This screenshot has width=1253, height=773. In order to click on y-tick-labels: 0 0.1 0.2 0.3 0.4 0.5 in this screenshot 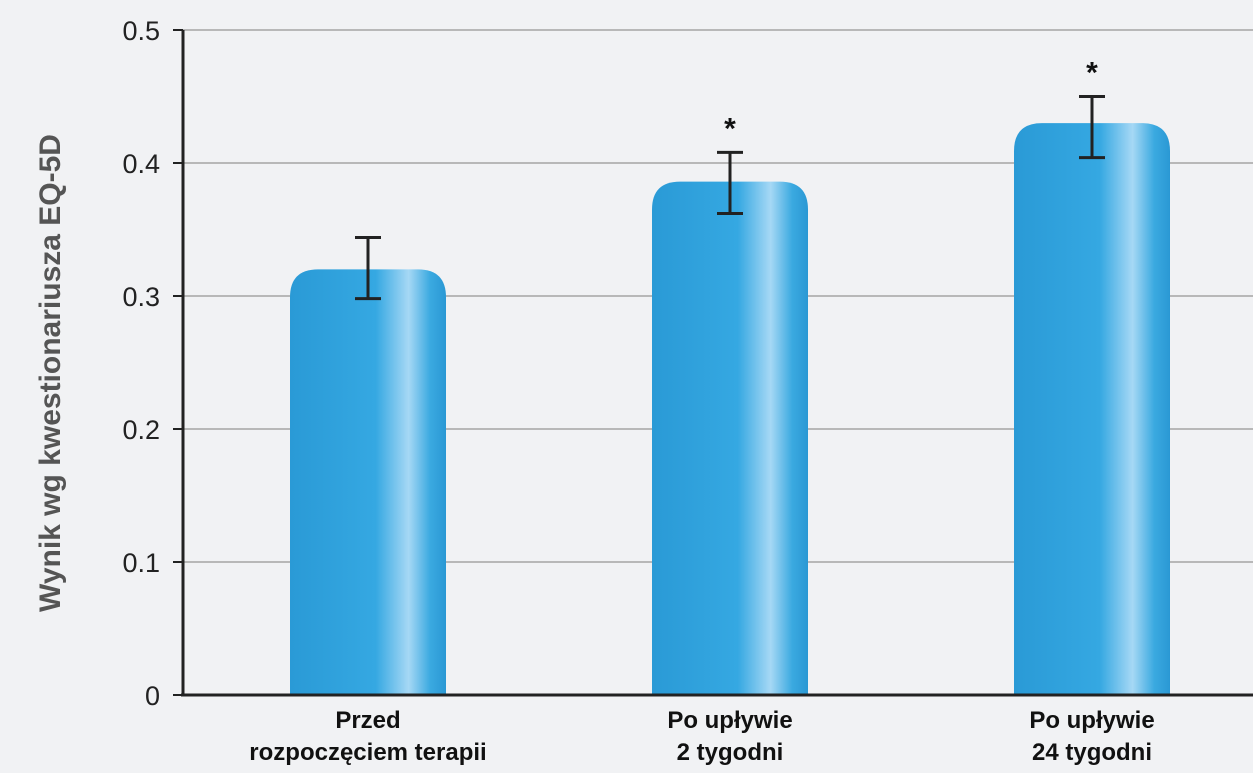, I will do `click(141, 363)`.